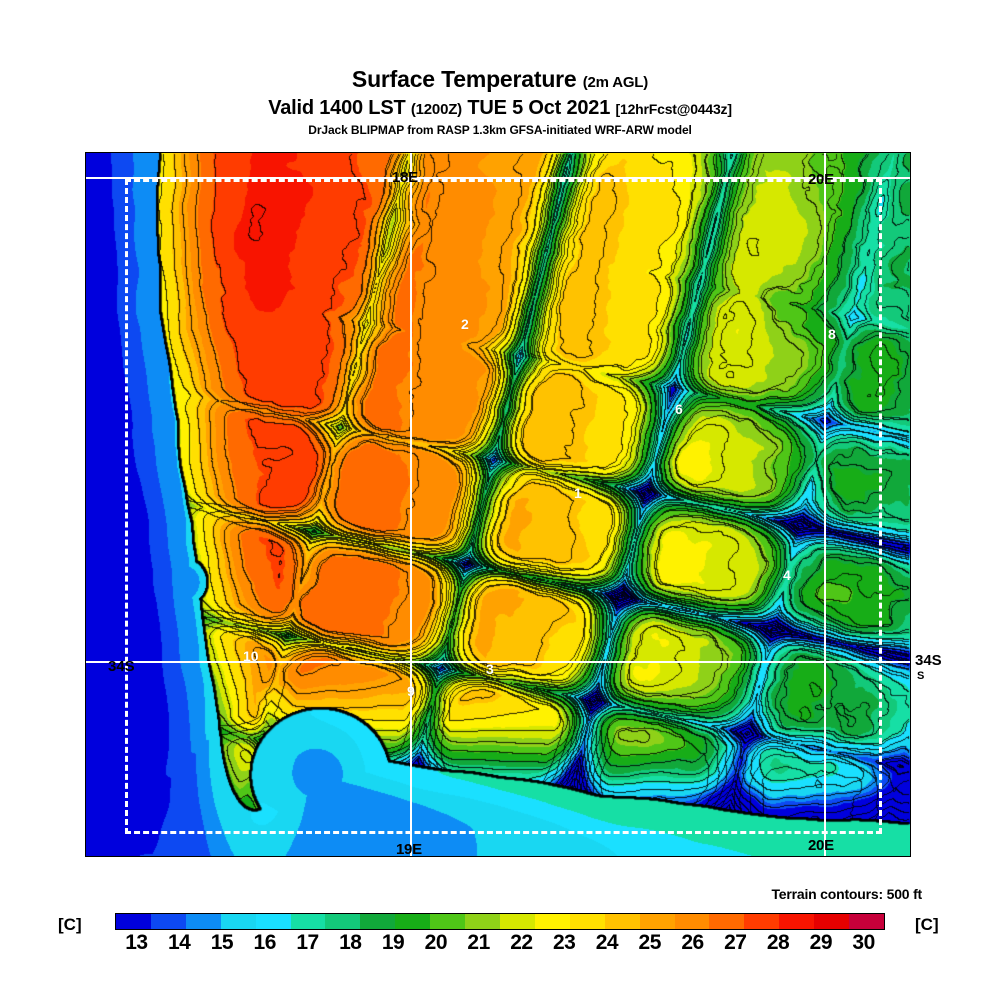  I want to click on page-title: Surface Temperature (2m AGL), so click(500, 81).